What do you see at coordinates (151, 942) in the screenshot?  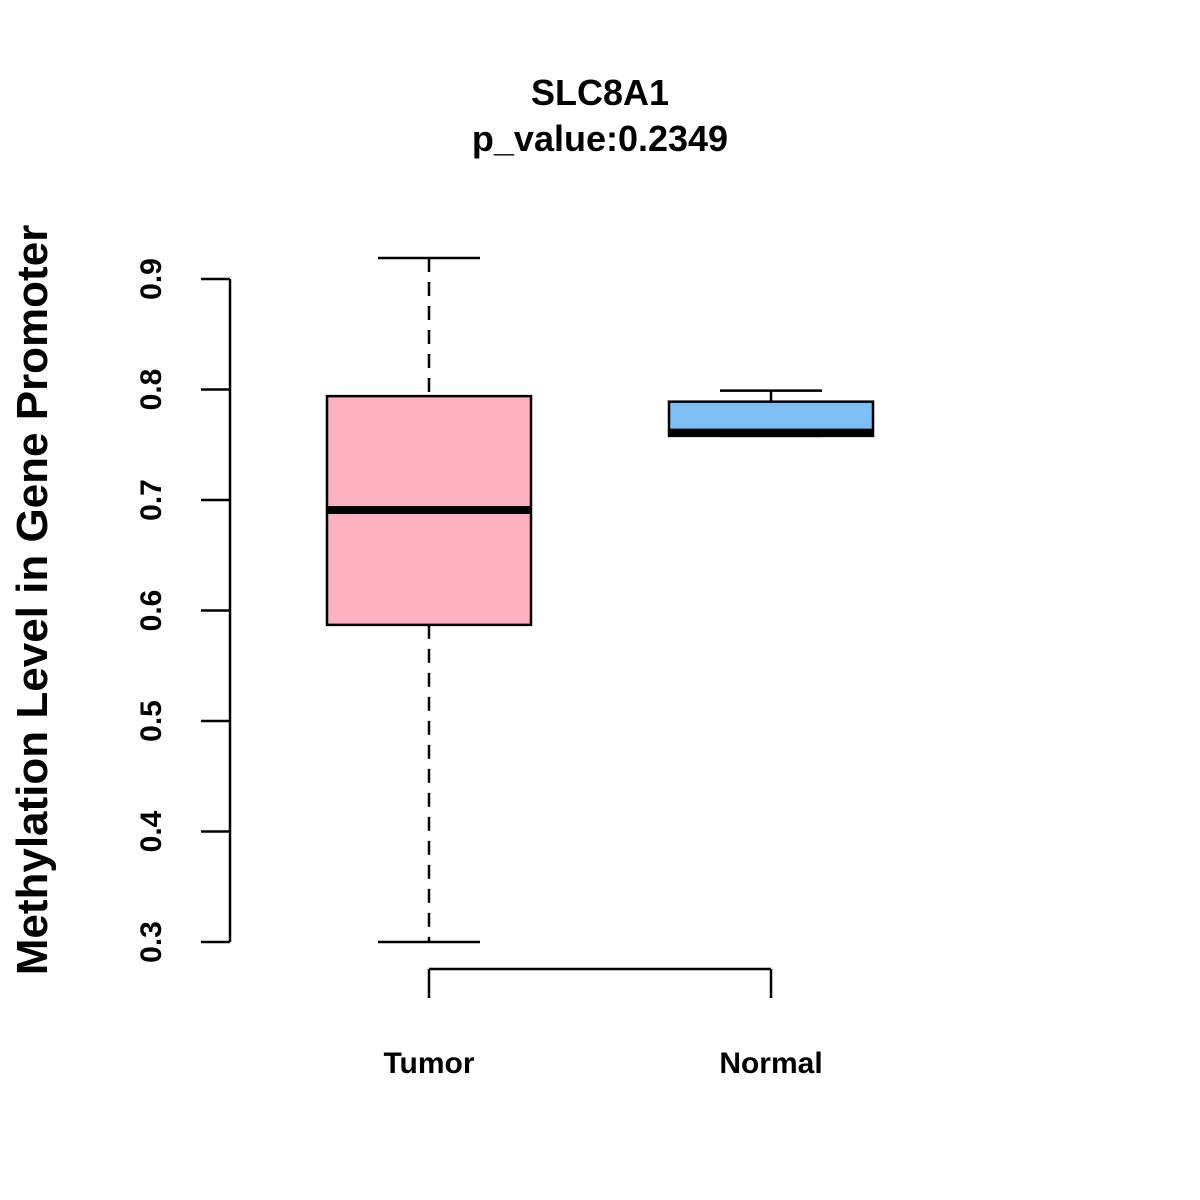 I see `y-tick-label-0.3: 0.3` at bounding box center [151, 942].